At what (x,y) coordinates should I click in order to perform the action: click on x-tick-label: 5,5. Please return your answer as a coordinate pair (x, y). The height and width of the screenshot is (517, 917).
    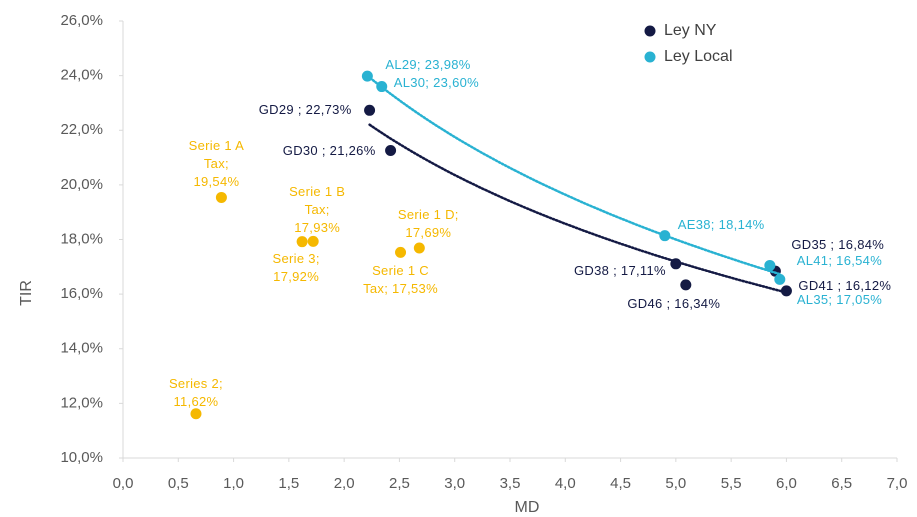
    Looking at the image, I should click on (731, 483).